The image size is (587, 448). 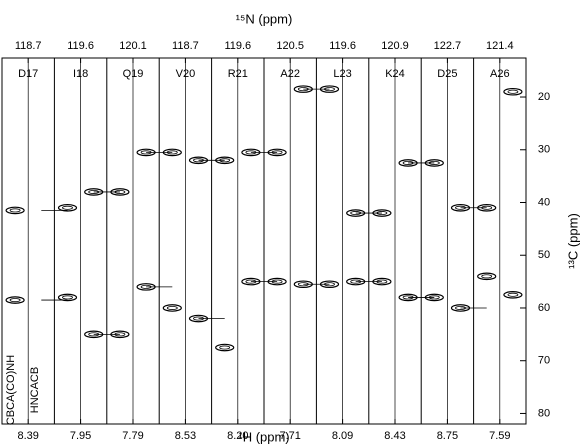 I want to click on x-axis-title: ¹H (ppm), so click(x=263, y=436).